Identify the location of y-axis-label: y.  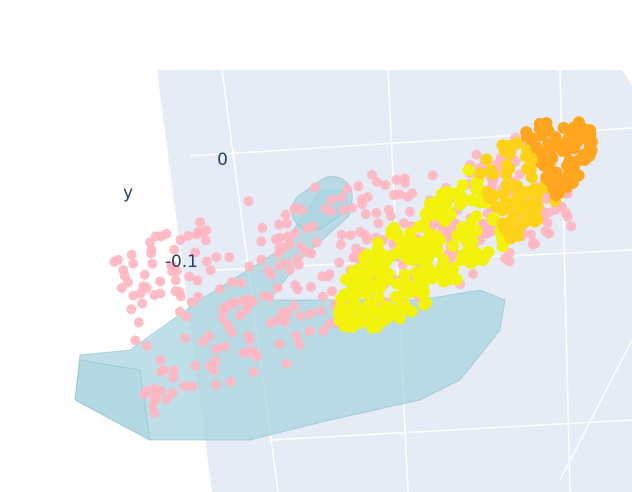
(128, 193).